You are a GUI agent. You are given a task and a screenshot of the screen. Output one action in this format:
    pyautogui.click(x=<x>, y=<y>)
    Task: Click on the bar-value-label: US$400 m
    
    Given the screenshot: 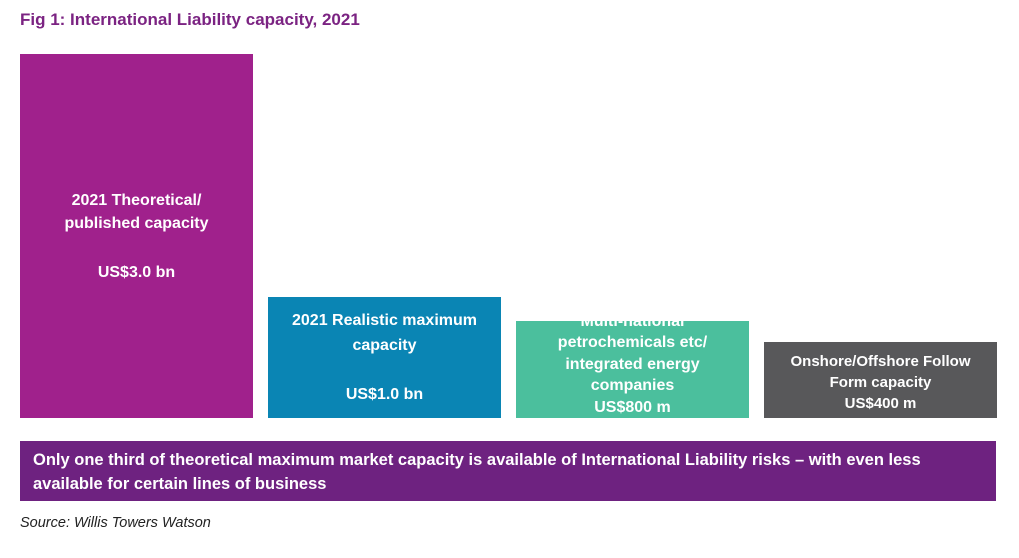 What is the action you would take?
    pyautogui.click(x=880, y=403)
    